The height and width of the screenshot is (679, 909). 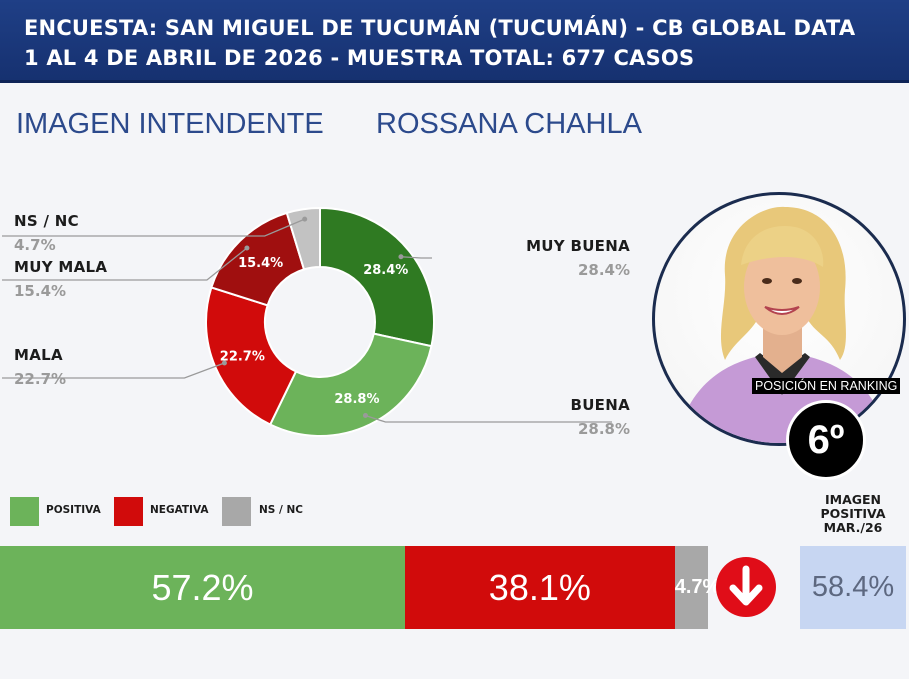 I want to click on donut-slice-label-muy-mala: 15.4%, so click(x=260, y=263).